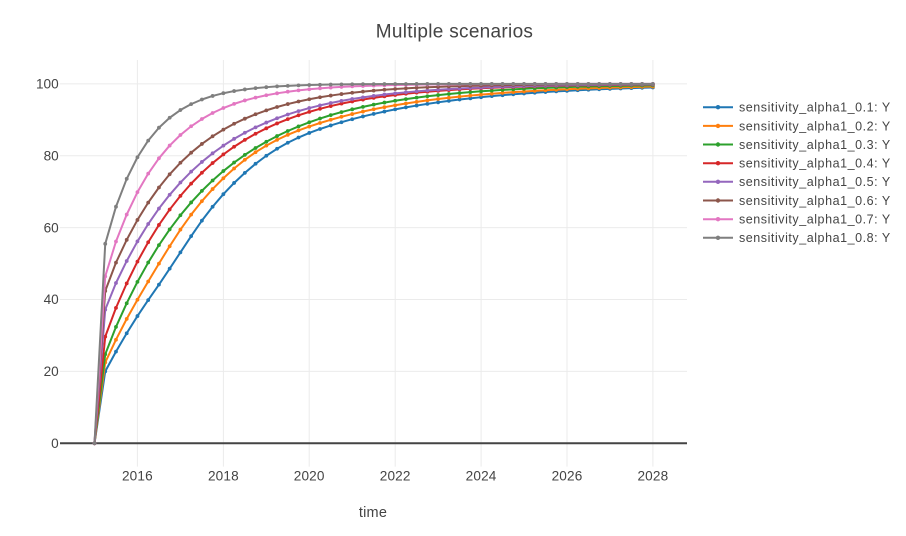 The height and width of the screenshot is (536, 906). What do you see at coordinates (137, 476) in the screenshot?
I see `svg-text: 2016` at bounding box center [137, 476].